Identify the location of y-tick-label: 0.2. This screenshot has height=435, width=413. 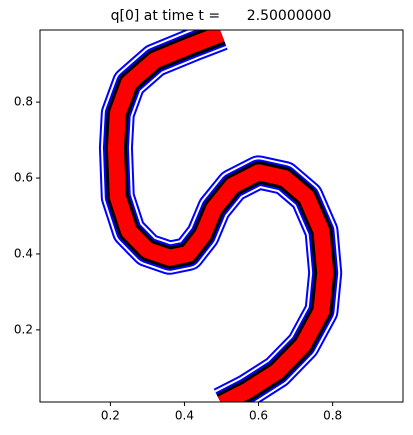
(23, 329).